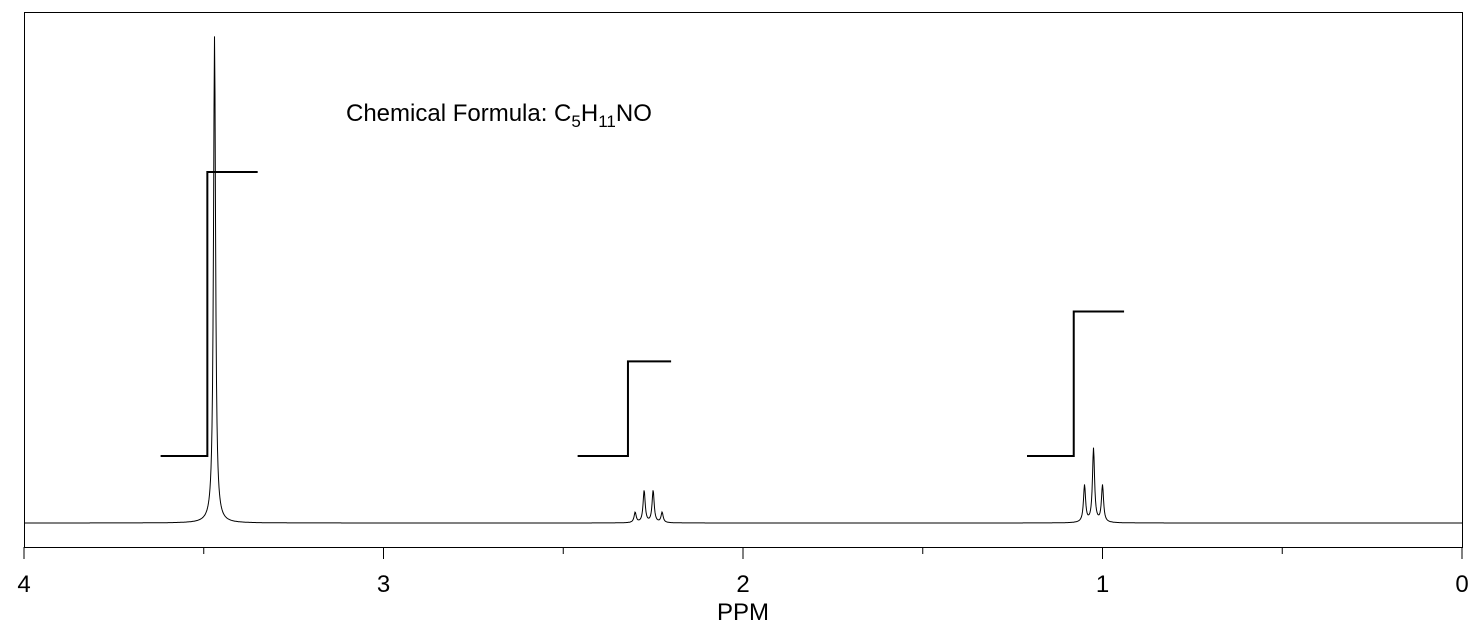 The image size is (1471, 627). I want to click on x-tick-label: 2, so click(742, 584).